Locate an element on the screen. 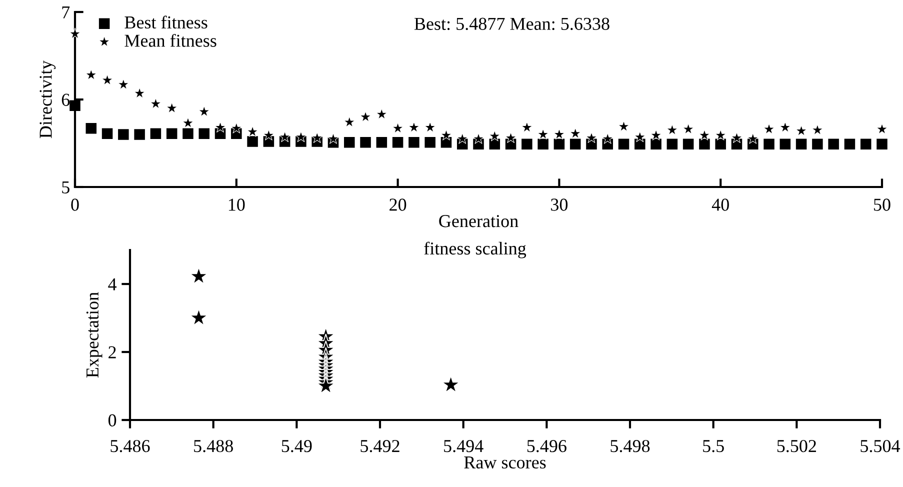 The height and width of the screenshot is (487, 903). x-tick-label: 20 is located at coordinates (398, 204).